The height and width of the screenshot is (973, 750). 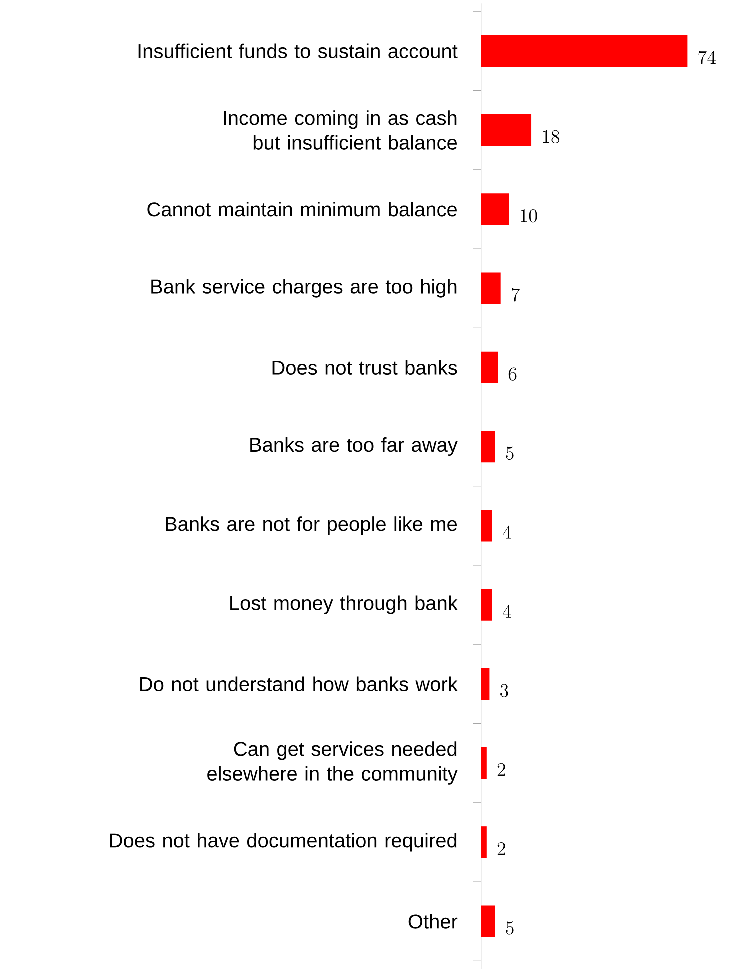 What do you see at coordinates (529, 216) in the screenshot?
I see `data-label: 10` at bounding box center [529, 216].